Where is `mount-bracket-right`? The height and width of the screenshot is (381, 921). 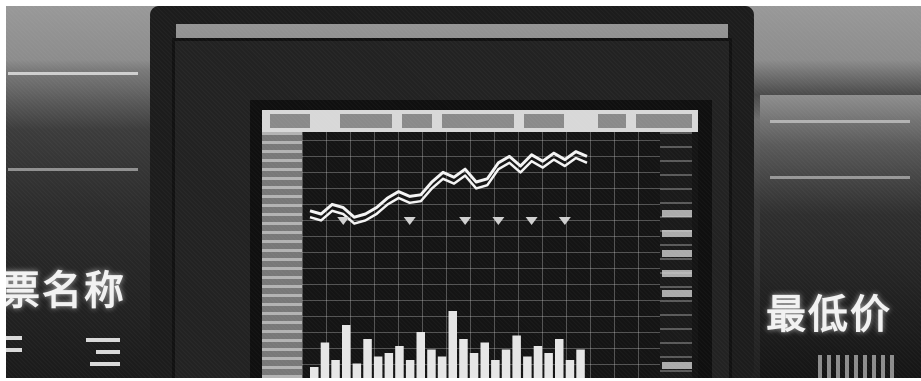
mount-bracket-right is located at coordinates (741, 193).